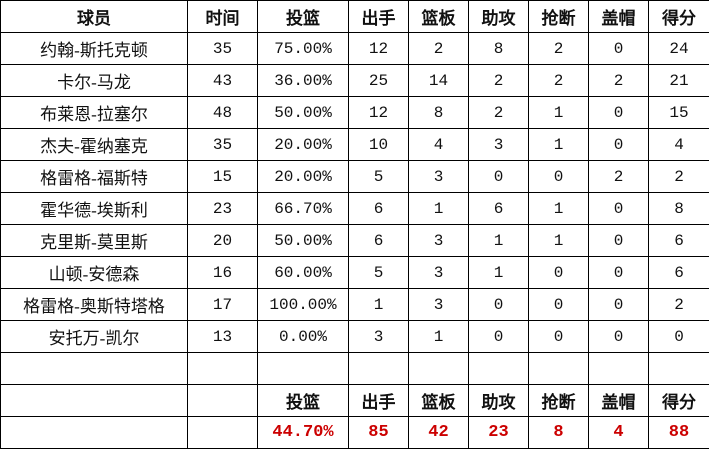  What do you see at coordinates (379, 209) in the screenshot?
I see `stat-cell: 6` at bounding box center [379, 209].